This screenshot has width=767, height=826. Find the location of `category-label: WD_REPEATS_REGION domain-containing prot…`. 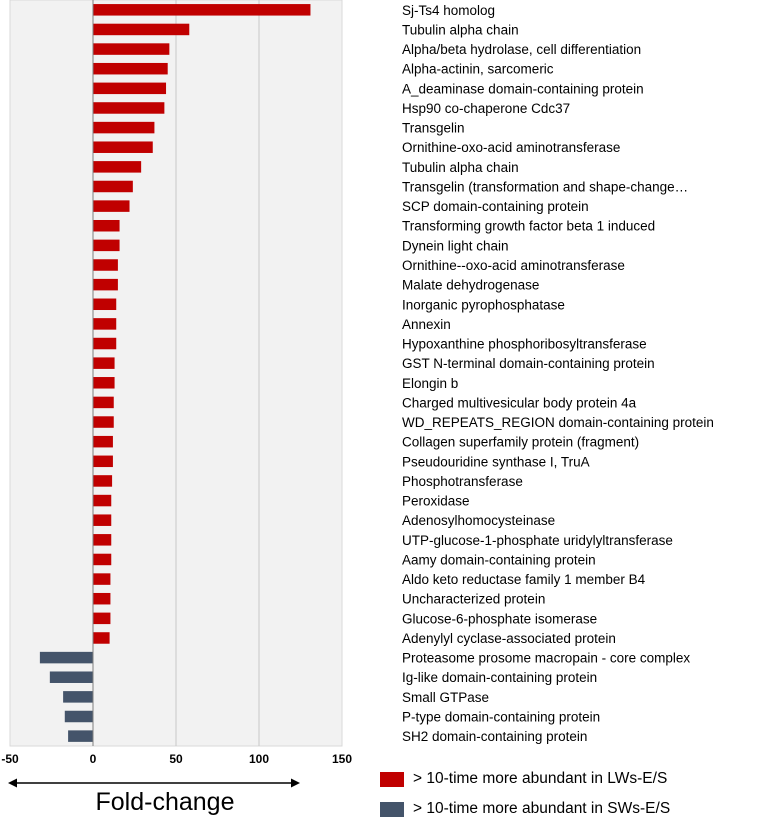

category-label: WD_REPEATS_REGION domain-containing prot… is located at coordinates (558, 422).